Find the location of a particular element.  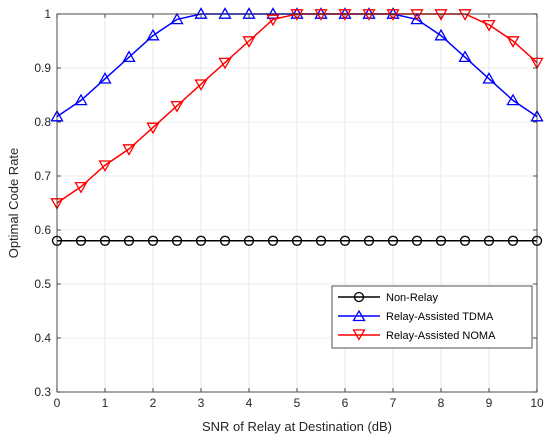

x-tick-label: 1 is located at coordinates (105, 403).